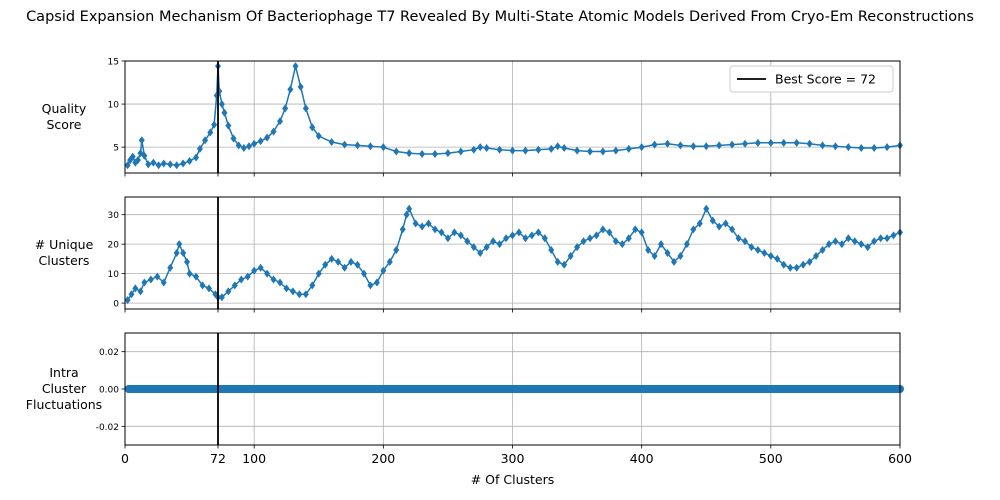  Describe the element at coordinates (218, 458) in the screenshot. I see `x-tick-label: 72` at that location.